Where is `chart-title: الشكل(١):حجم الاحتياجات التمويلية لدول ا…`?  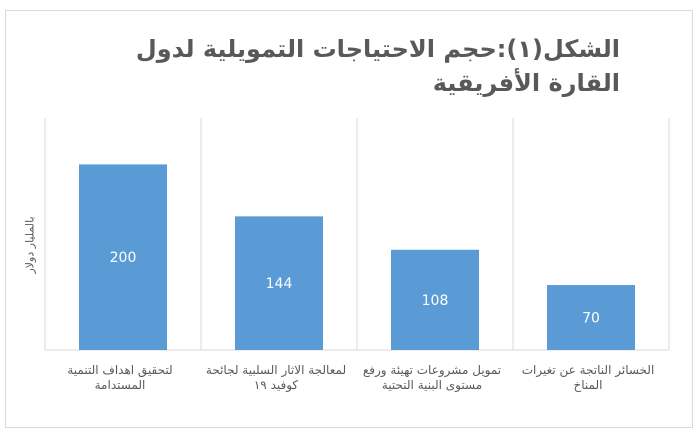 chart-title: الشكل(١):حجم الاحتياجات التمويلية لدول ا… is located at coordinates (377, 66).